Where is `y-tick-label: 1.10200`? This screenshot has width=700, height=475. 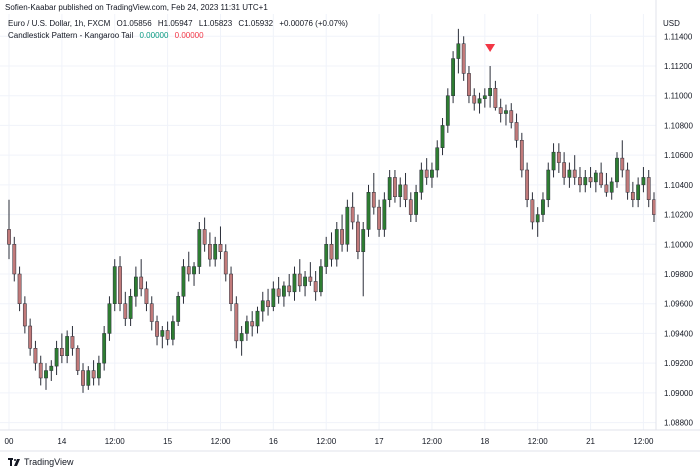
y-tick-label: 1.10200 is located at coordinates (678, 215).